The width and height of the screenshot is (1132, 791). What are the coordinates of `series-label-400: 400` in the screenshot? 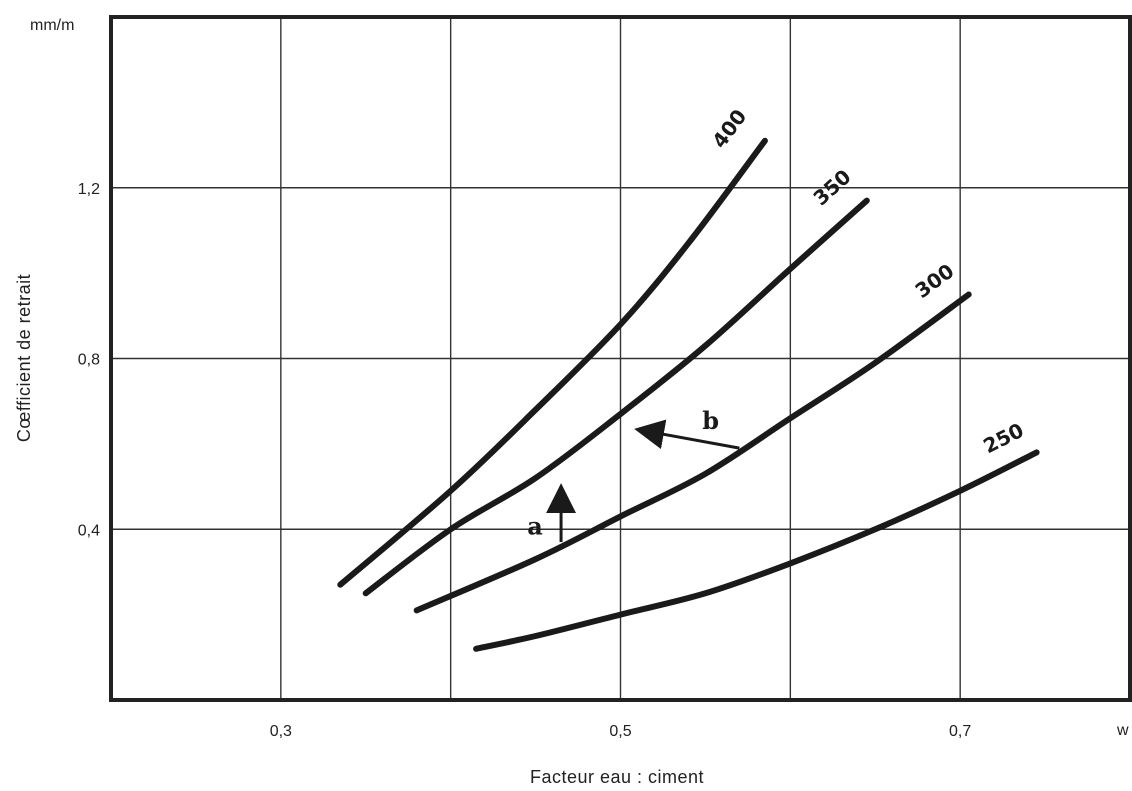 It's located at (729, 129).